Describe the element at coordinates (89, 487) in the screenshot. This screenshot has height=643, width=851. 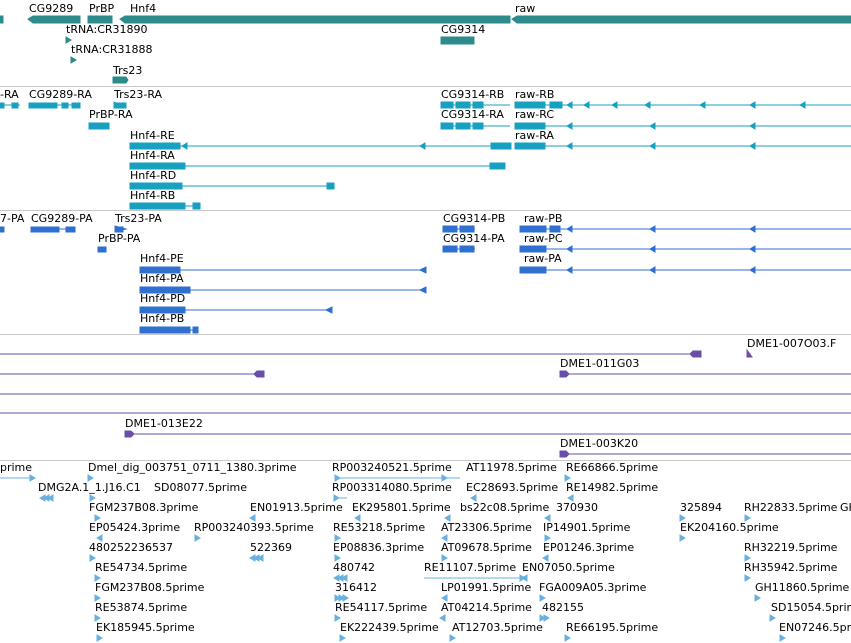
I see `est-label: DMG2A.1_1.J16.C1` at that location.